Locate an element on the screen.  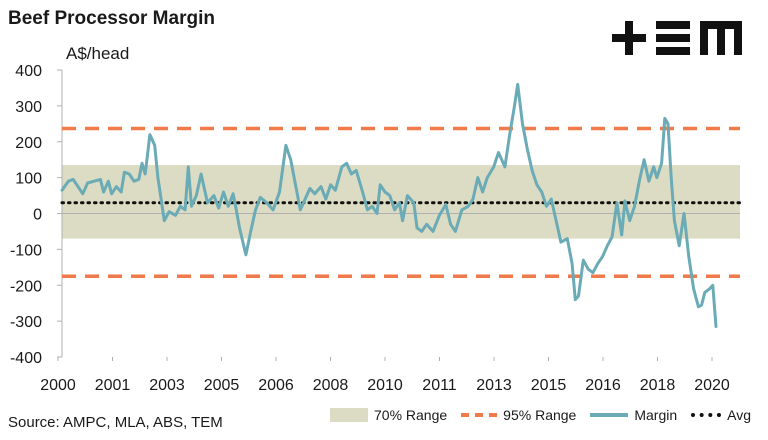
y-tick-label: 100 is located at coordinates (28, 179).